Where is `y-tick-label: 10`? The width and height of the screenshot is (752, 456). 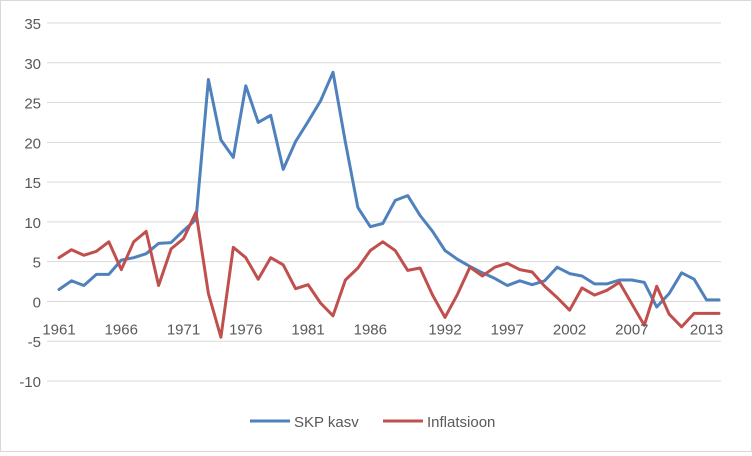
y-tick-label: 10 is located at coordinates (32, 223).